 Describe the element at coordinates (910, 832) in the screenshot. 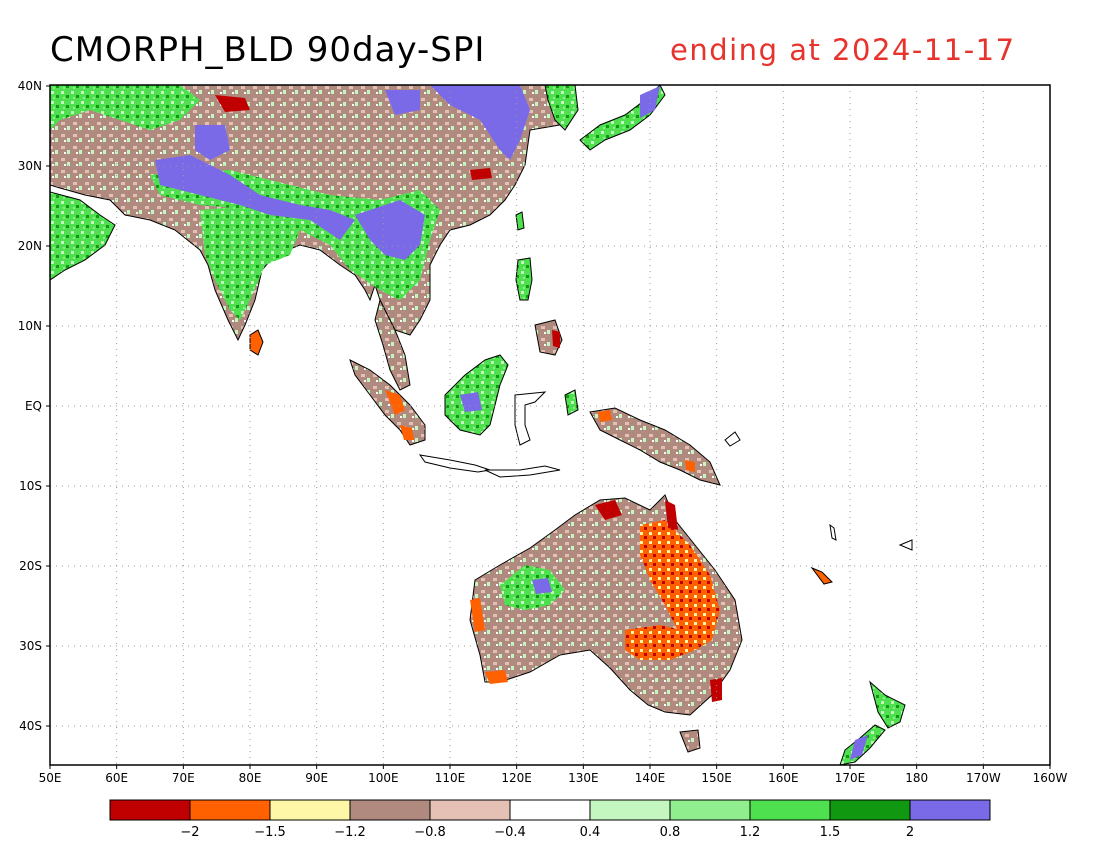

I see `colorbar-label: 2` at that location.